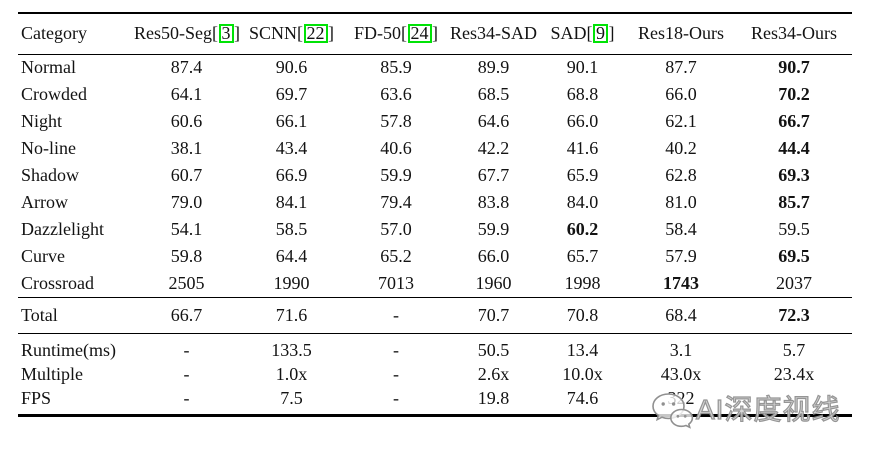  I want to click on row-label: Night, so click(42, 121).